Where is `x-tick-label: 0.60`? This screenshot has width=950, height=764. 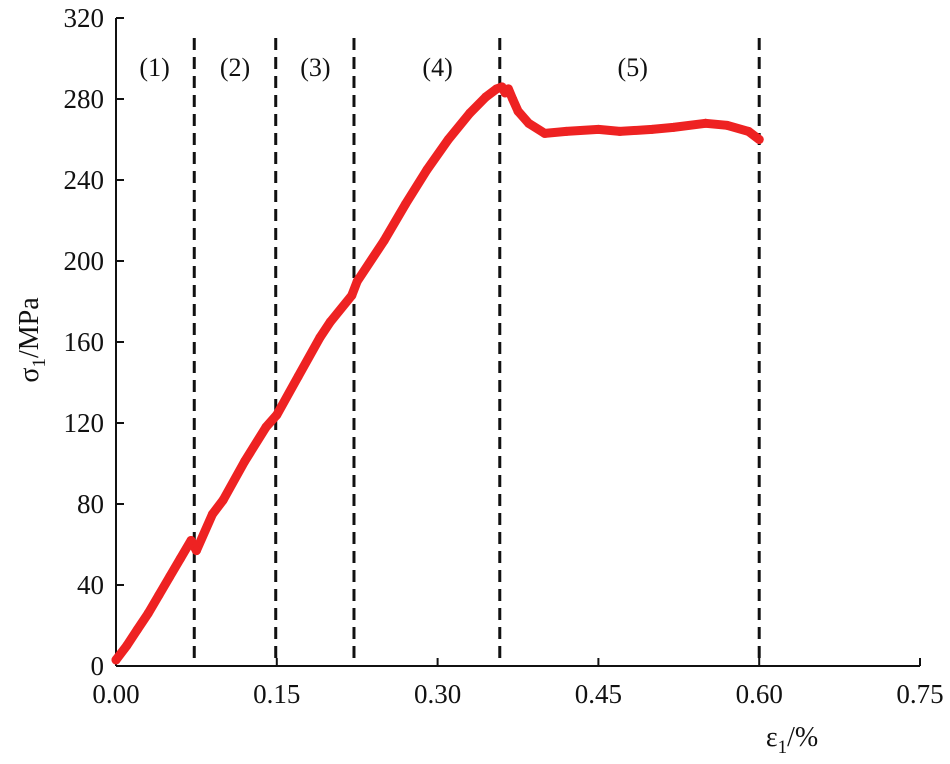
x-tick-label: 0.60 is located at coordinates (759, 694).